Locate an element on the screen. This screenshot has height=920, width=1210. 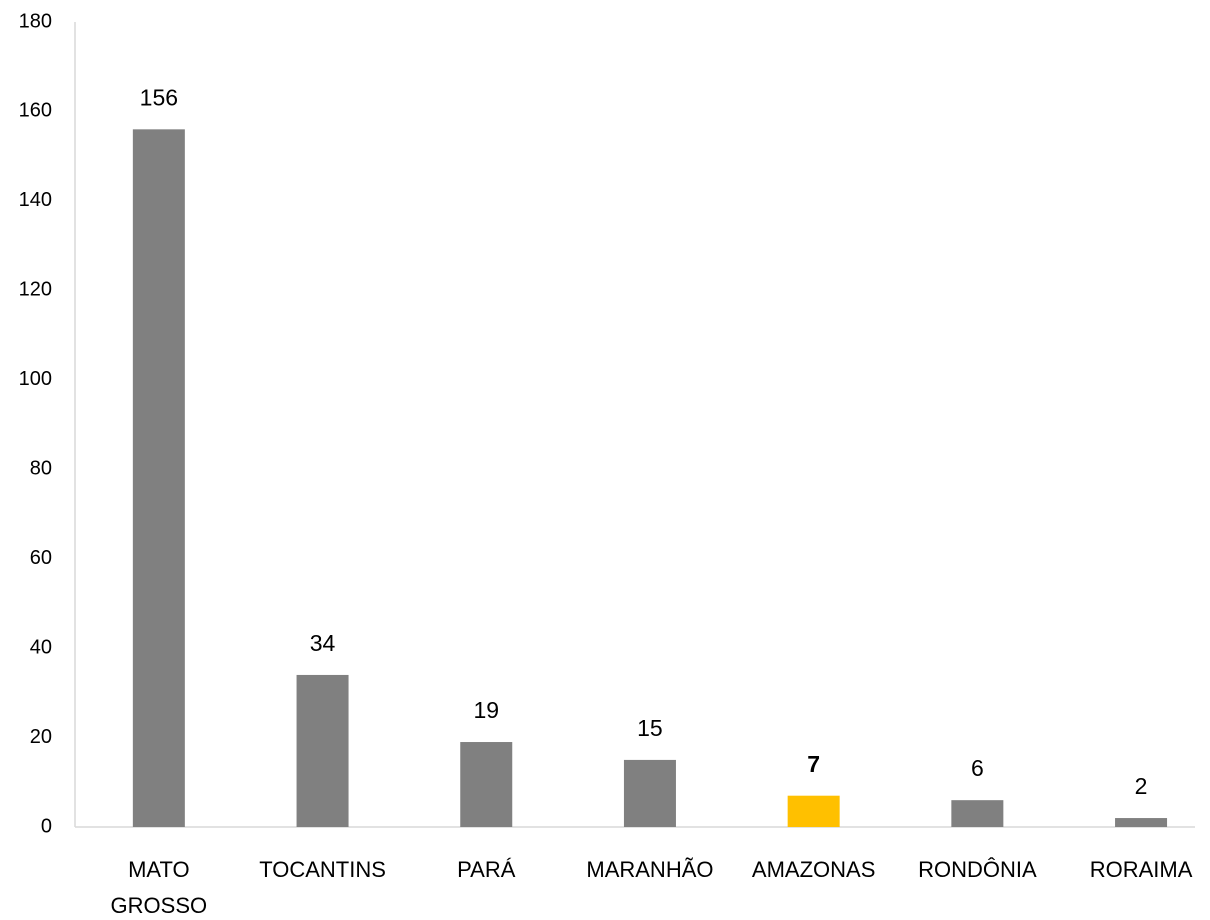
y-tick-label: 20 is located at coordinates (41, 737).